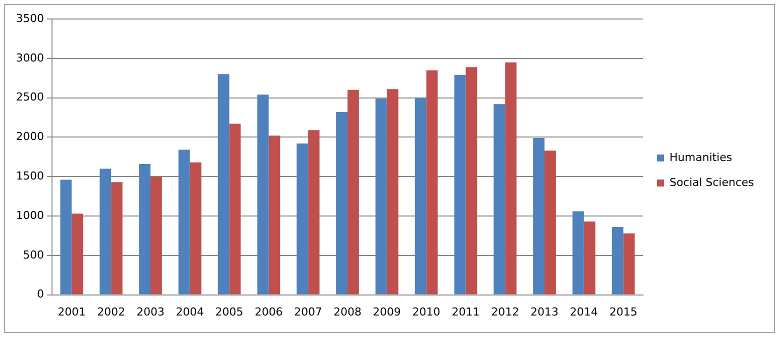 The width and height of the screenshot is (779, 341). I want to click on x-tick-label: 2009, so click(386, 311).